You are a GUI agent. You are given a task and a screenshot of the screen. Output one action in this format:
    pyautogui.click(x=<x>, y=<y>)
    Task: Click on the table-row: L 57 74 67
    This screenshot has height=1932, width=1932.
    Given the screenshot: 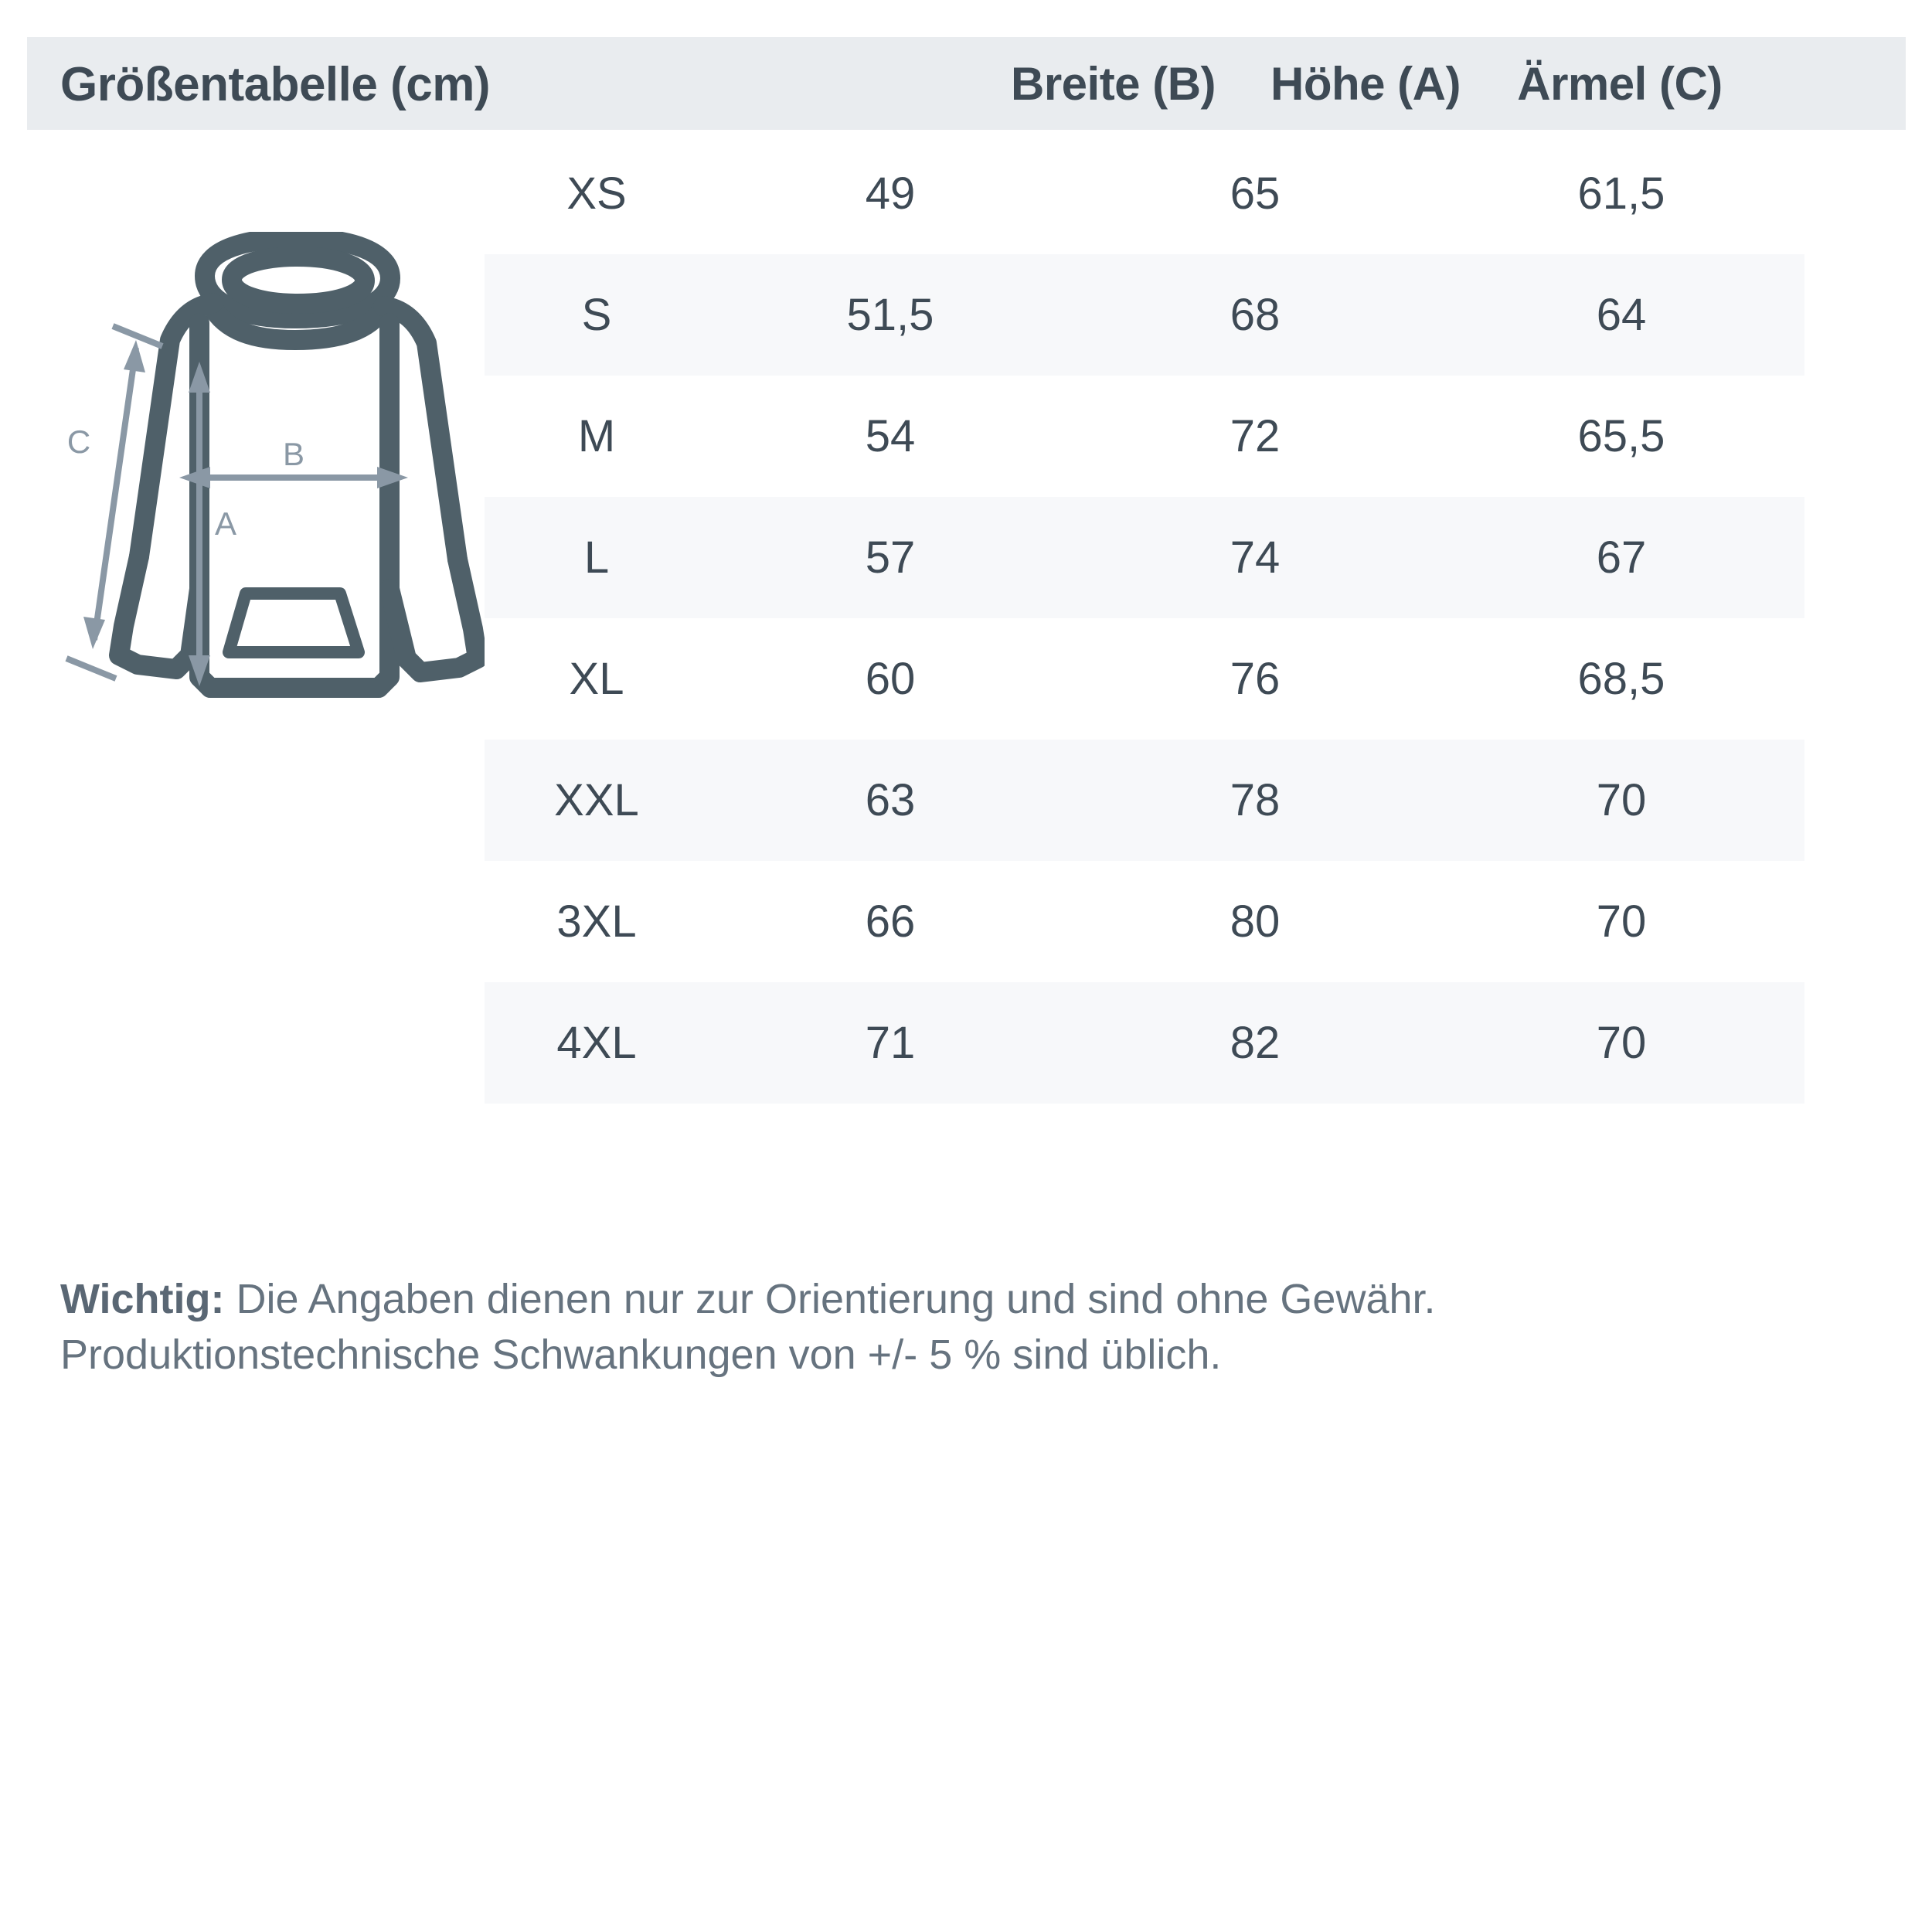 What is the action you would take?
    pyautogui.click(x=1144, y=557)
    